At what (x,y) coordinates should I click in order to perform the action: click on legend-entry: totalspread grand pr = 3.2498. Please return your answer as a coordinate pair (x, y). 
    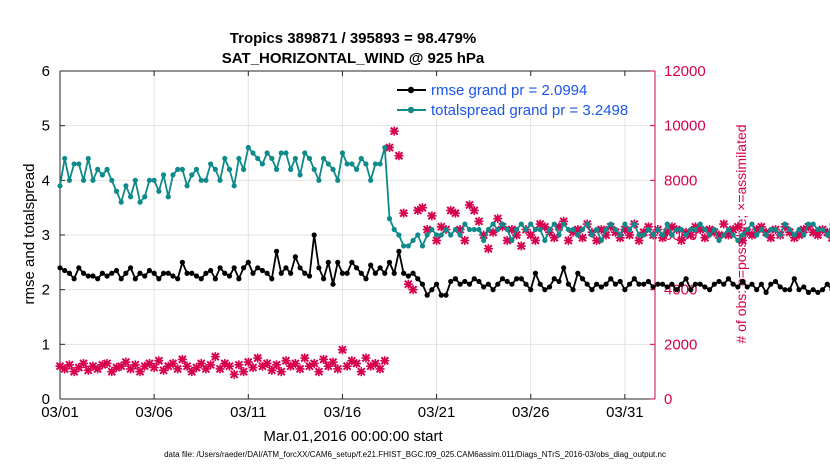
    Looking at the image, I should click on (529, 110).